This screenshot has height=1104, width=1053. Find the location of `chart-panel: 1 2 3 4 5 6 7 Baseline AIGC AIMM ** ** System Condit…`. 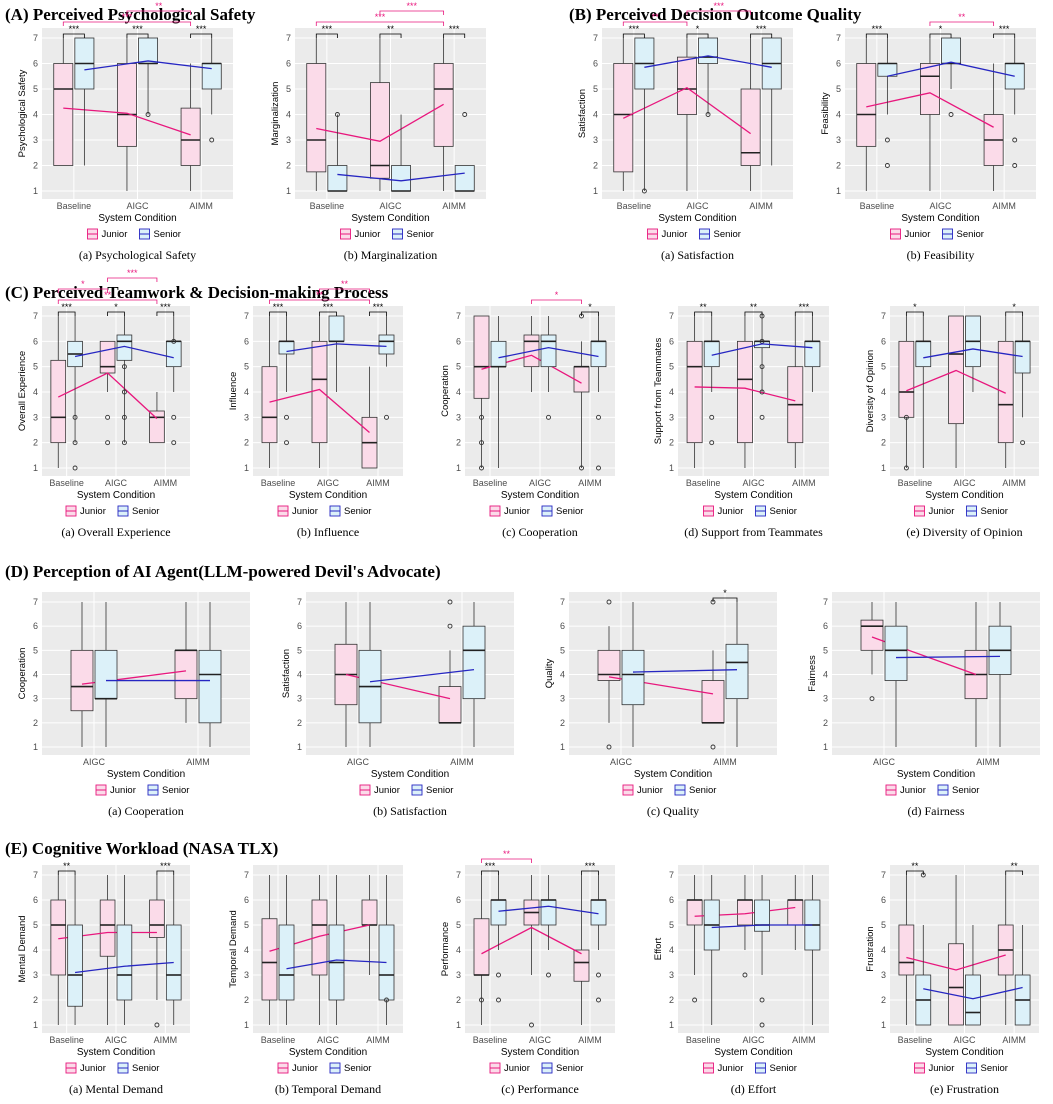

chart-panel: 1 2 3 4 5 6 7 Baseline AIGC AIMM ** ** System Condit… is located at coordinates (952, 978).